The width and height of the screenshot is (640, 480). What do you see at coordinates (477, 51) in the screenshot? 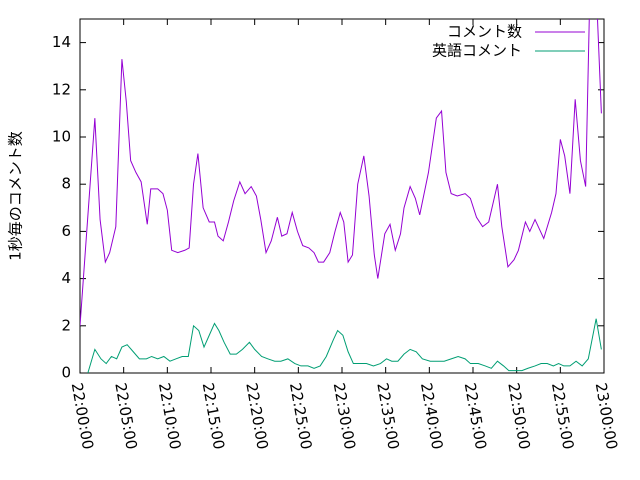
I see `legend-label: 英語コメント` at bounding box center [477, 51].